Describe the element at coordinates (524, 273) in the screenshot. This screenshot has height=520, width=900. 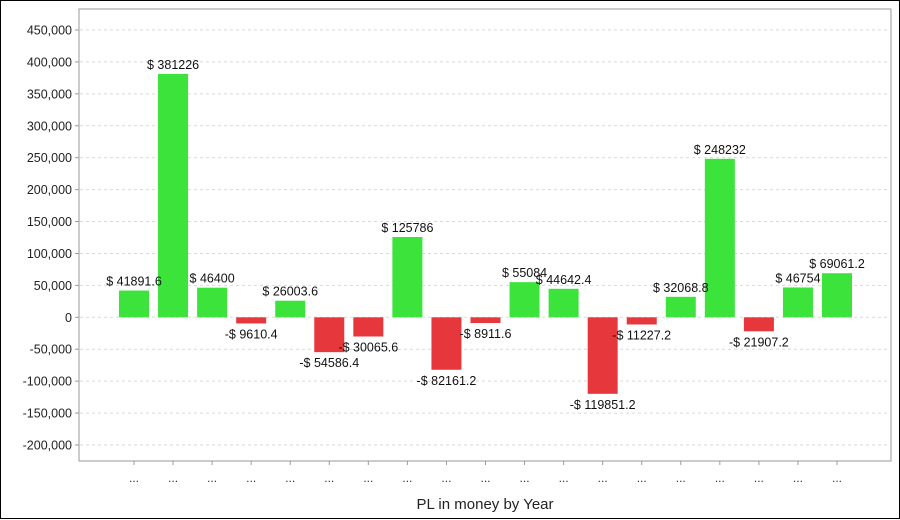
I see `data-label: $ 55084` at that location.